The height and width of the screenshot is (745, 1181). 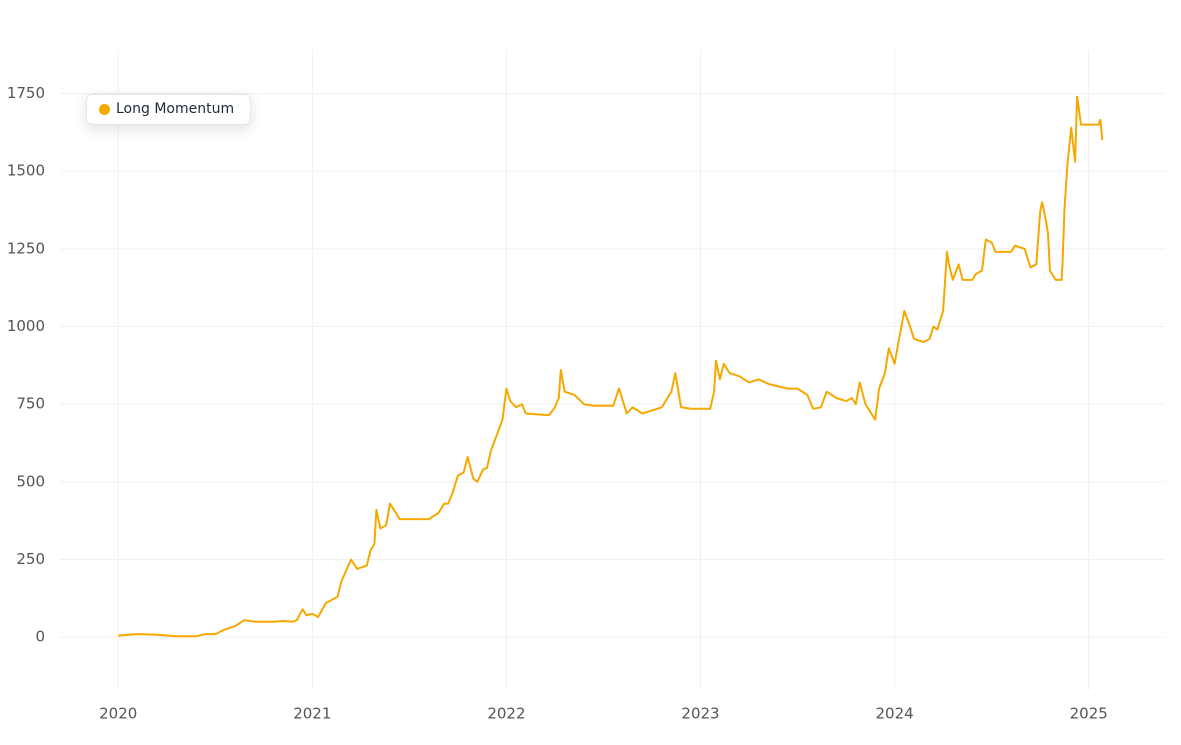 I want to click on y-tick-label: 1000, so click(x=26, y=326).